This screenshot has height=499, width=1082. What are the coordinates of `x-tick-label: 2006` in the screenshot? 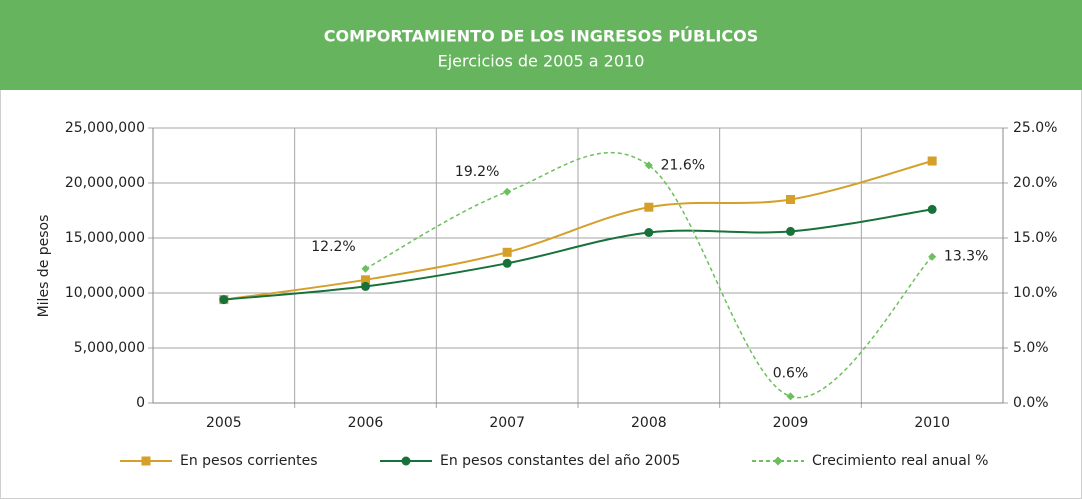 It's located at (366, 423).